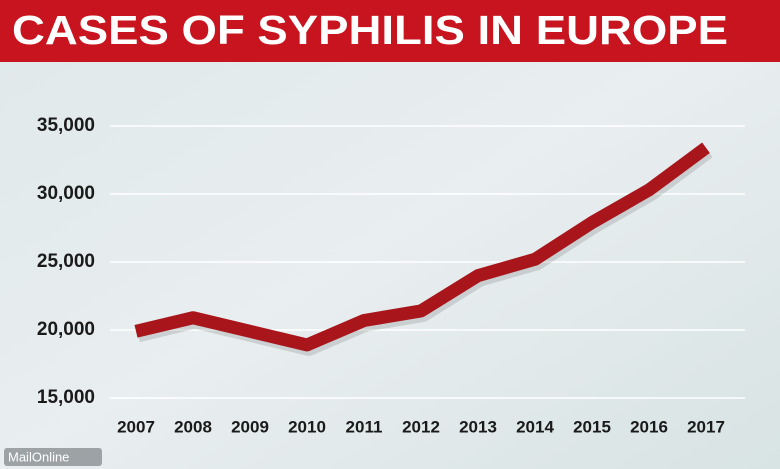  I want to click on x-tick-label: 2008, so click(193, 426).